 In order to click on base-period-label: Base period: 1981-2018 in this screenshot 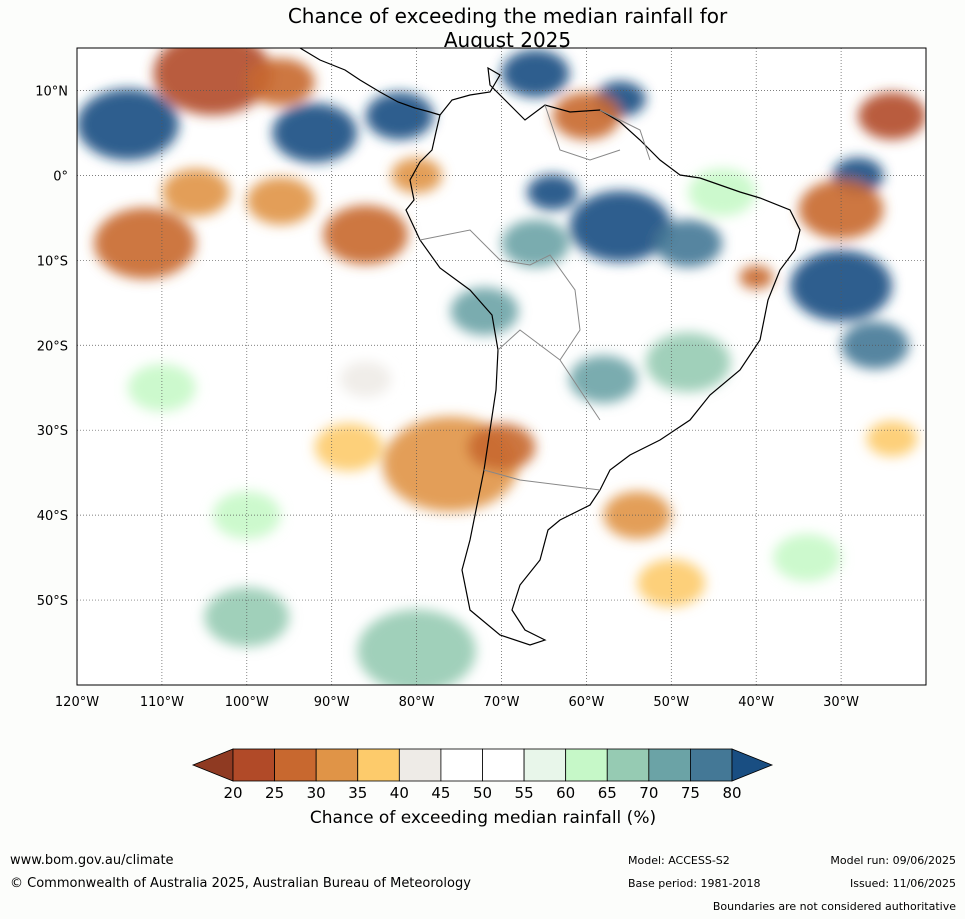, I will do `click(694, 883)`.